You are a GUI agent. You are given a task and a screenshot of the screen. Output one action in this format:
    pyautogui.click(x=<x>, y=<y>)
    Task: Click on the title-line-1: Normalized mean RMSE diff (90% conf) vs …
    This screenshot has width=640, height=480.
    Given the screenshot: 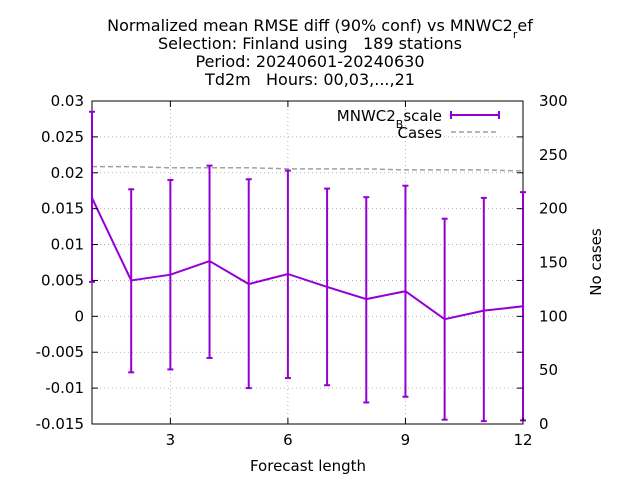 What is the action you would take?
    pyautogui.click(x=320, y=28)
    